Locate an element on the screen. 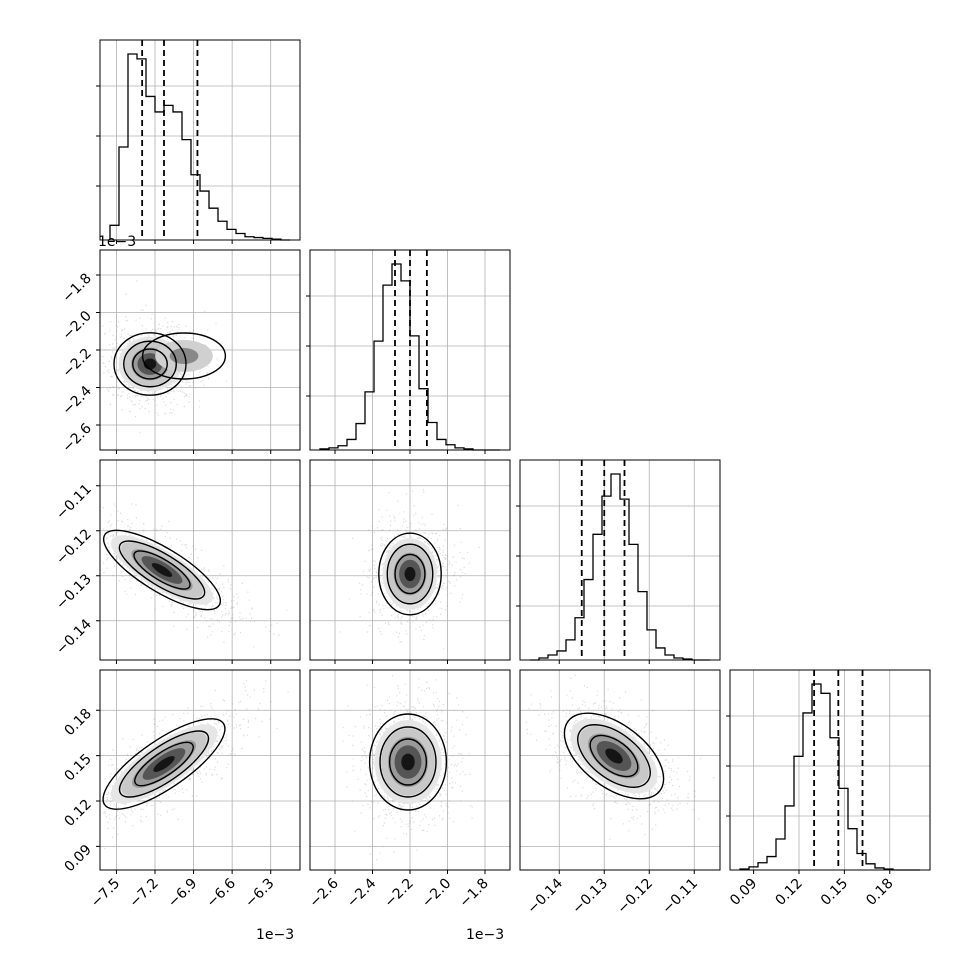  x-tick-label: −2.0 is located at coordinates (436, 893).